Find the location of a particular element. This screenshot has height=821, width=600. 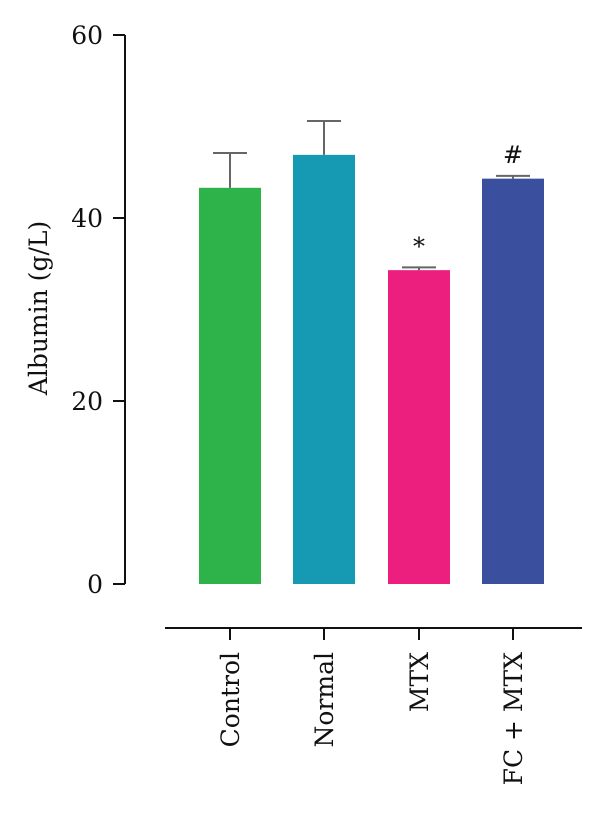

significance-marker: * is located at coordinates (419, 246).